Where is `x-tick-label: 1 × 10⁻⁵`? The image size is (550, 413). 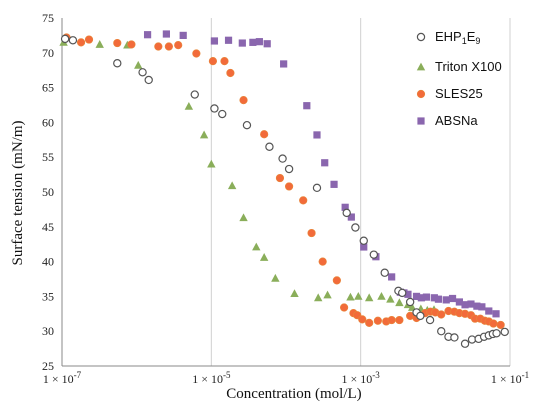
x-tick-label: 1 × 10⁻⁵ is located at coordinates (211, 378).